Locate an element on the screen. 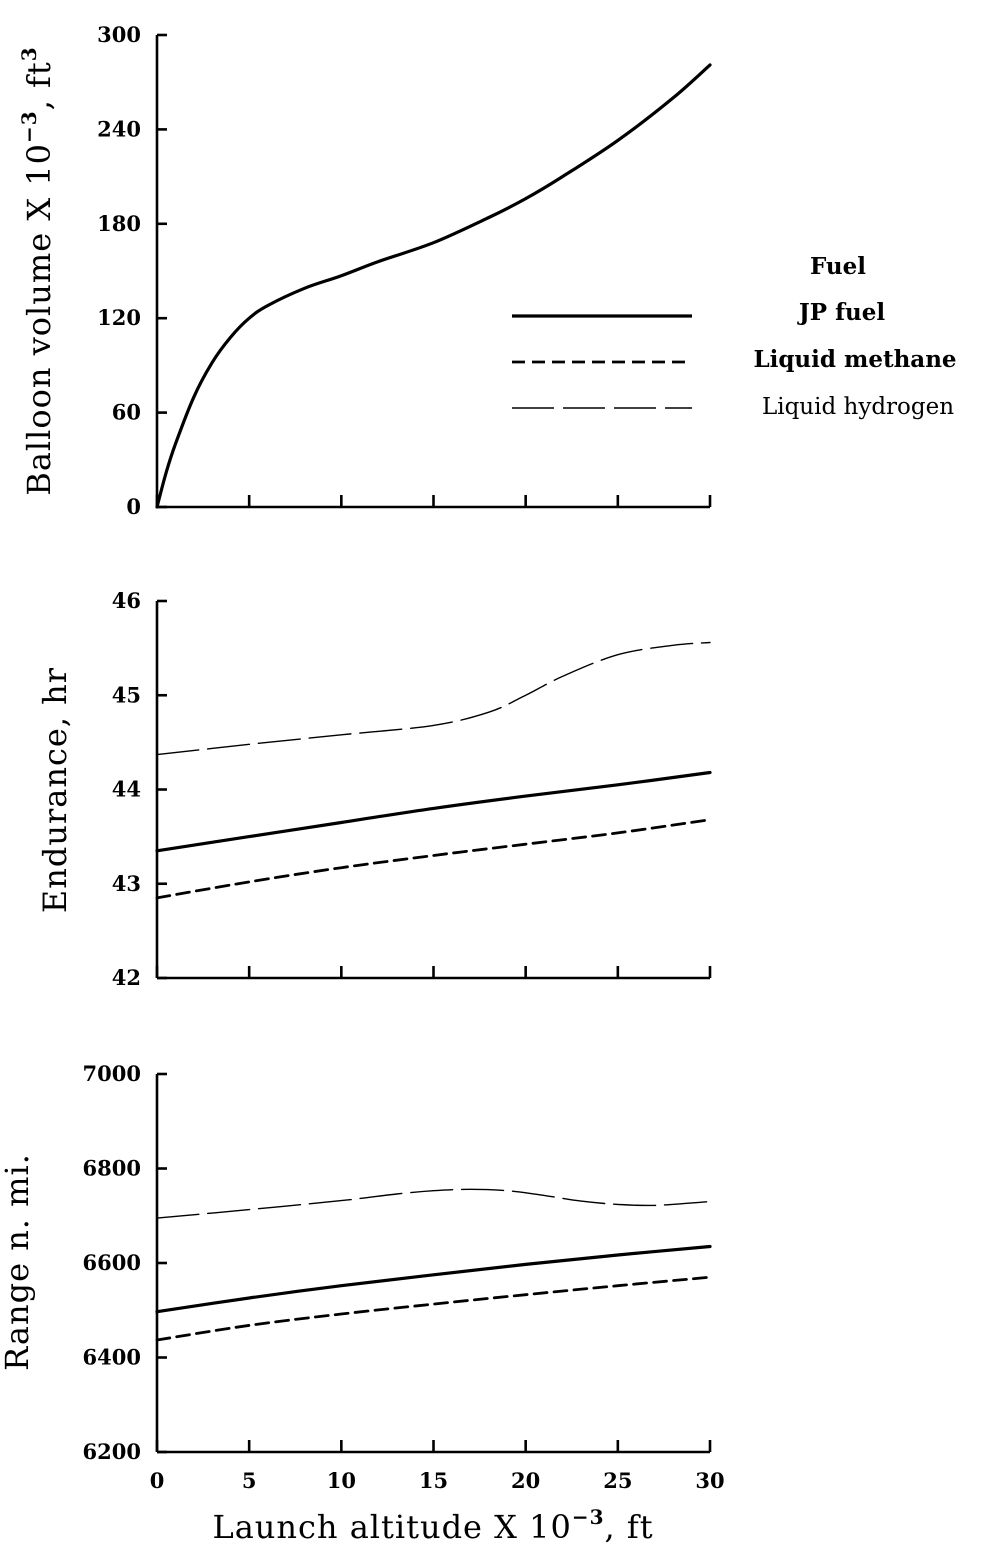  y-tick-label: 60 is located at coordinates (126, 412).